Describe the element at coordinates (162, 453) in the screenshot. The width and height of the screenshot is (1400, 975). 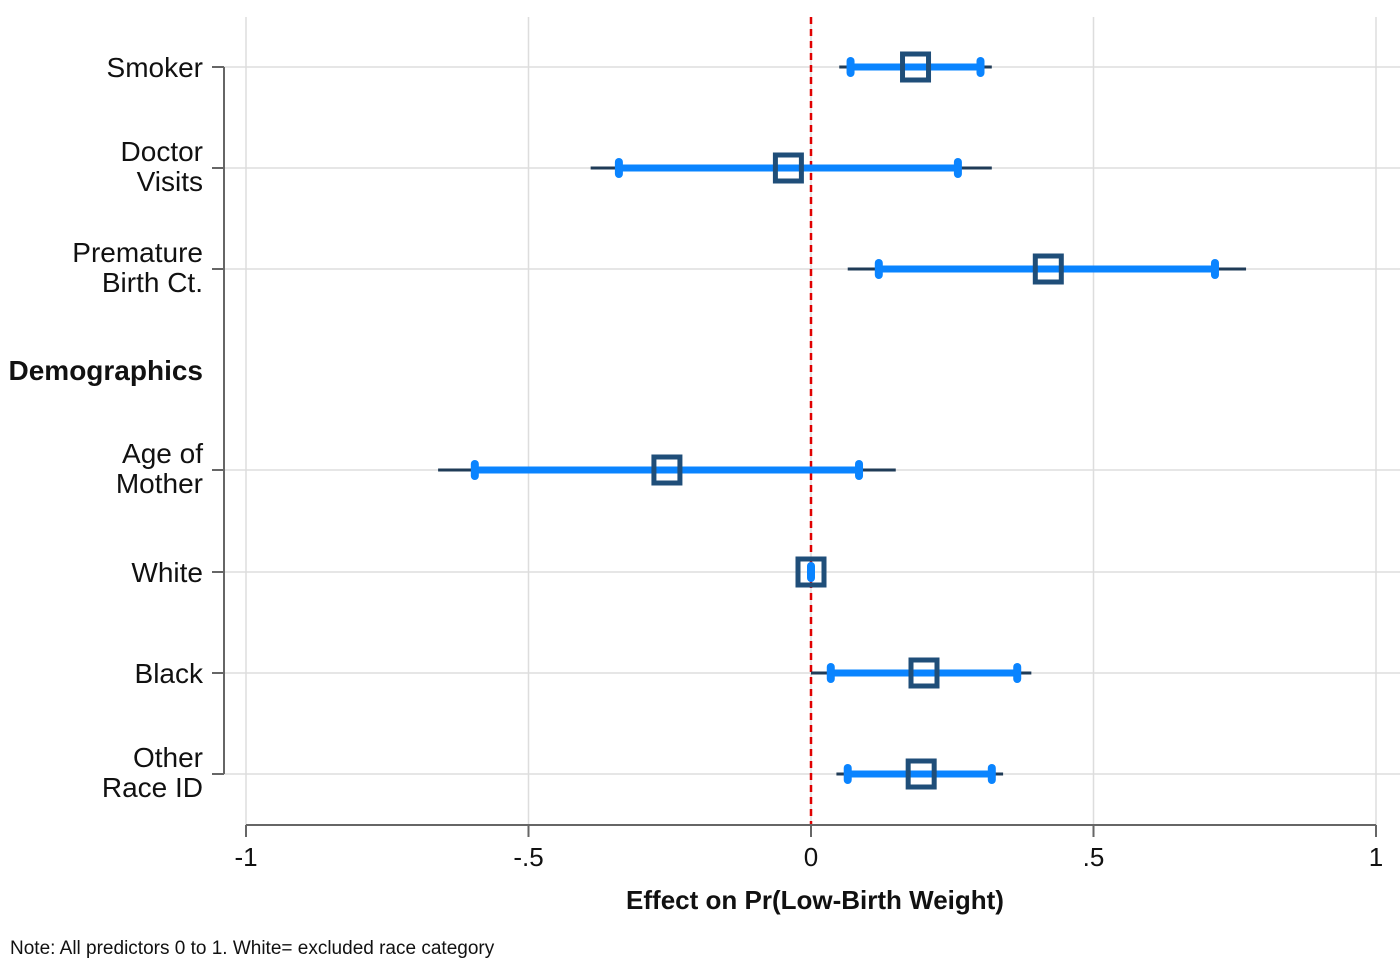
I see `y-tick-label: Age of` at that location.